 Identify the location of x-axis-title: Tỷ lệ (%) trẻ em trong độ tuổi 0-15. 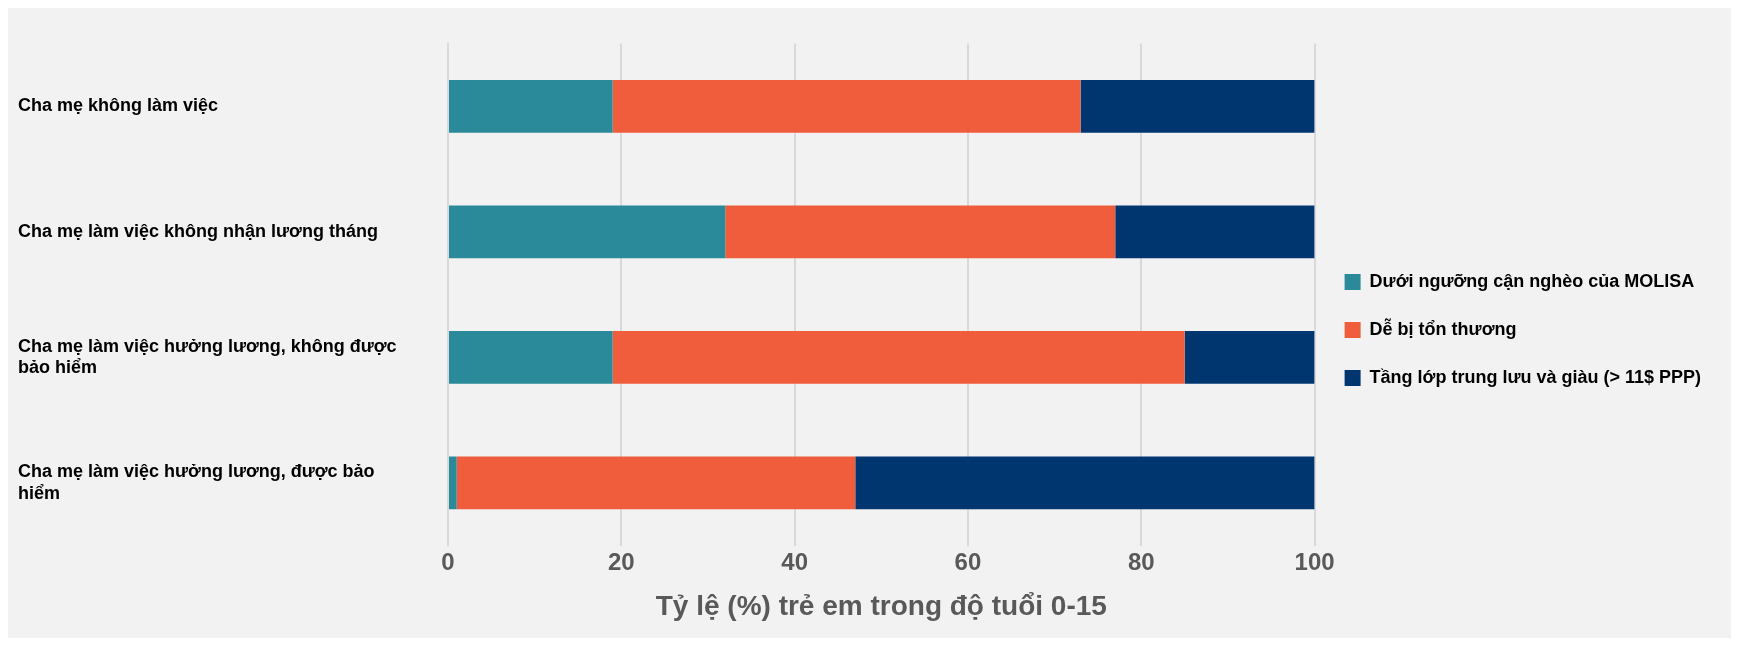
(881, 605).